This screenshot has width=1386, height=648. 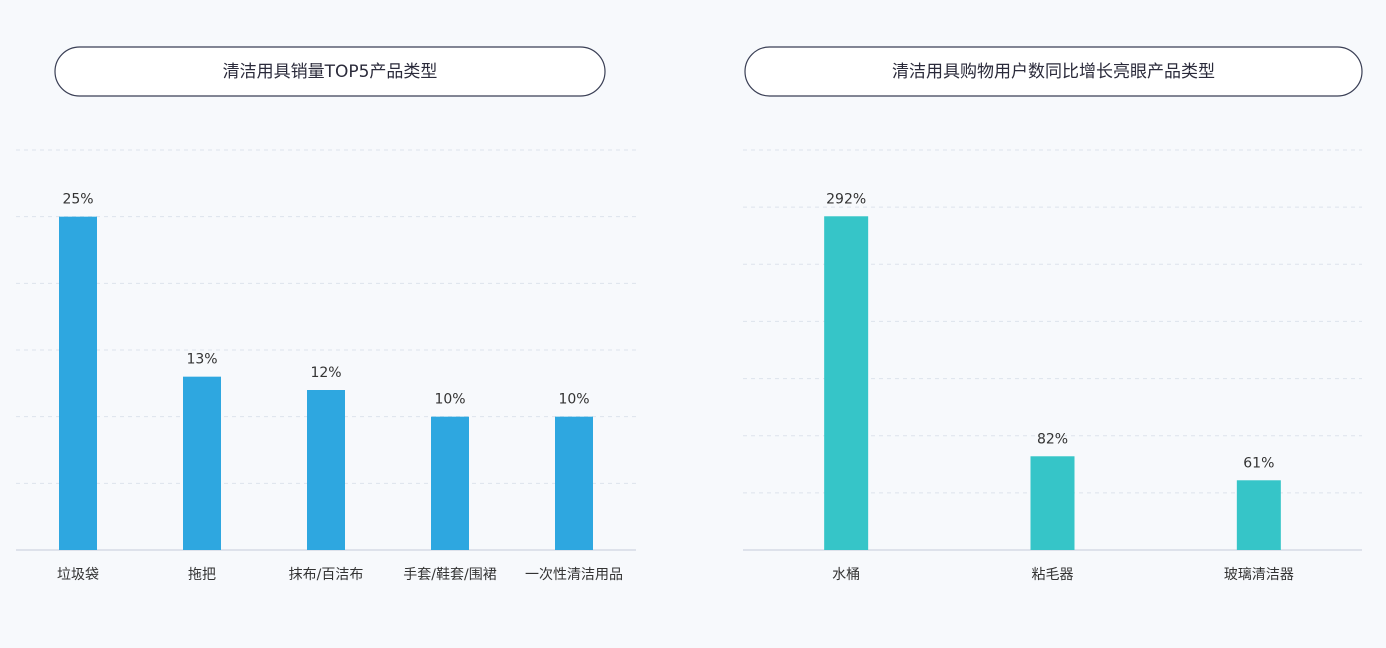 I want to click on chart-title: 清洁用具购物用户数同比增长亮眼产品类型, so click(x=1053, y=72).